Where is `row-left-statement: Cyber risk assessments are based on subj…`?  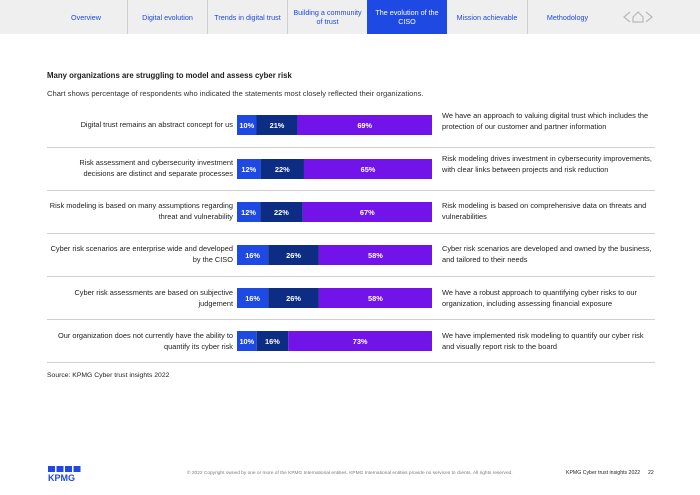 row-left-statement: Cyber risk assessments are based on subj… is located at coordinates (153, 298).